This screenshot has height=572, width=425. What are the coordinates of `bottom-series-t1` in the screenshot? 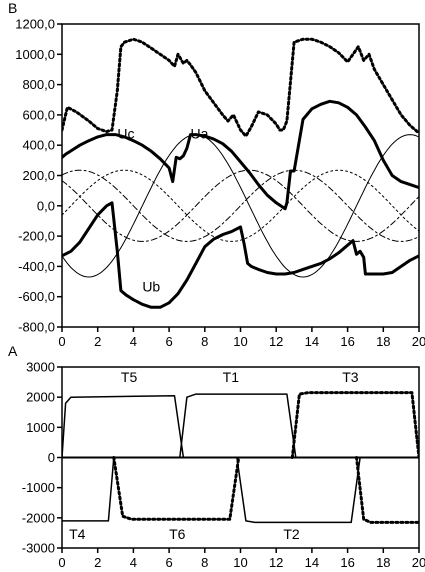 It's located at (238, 426).